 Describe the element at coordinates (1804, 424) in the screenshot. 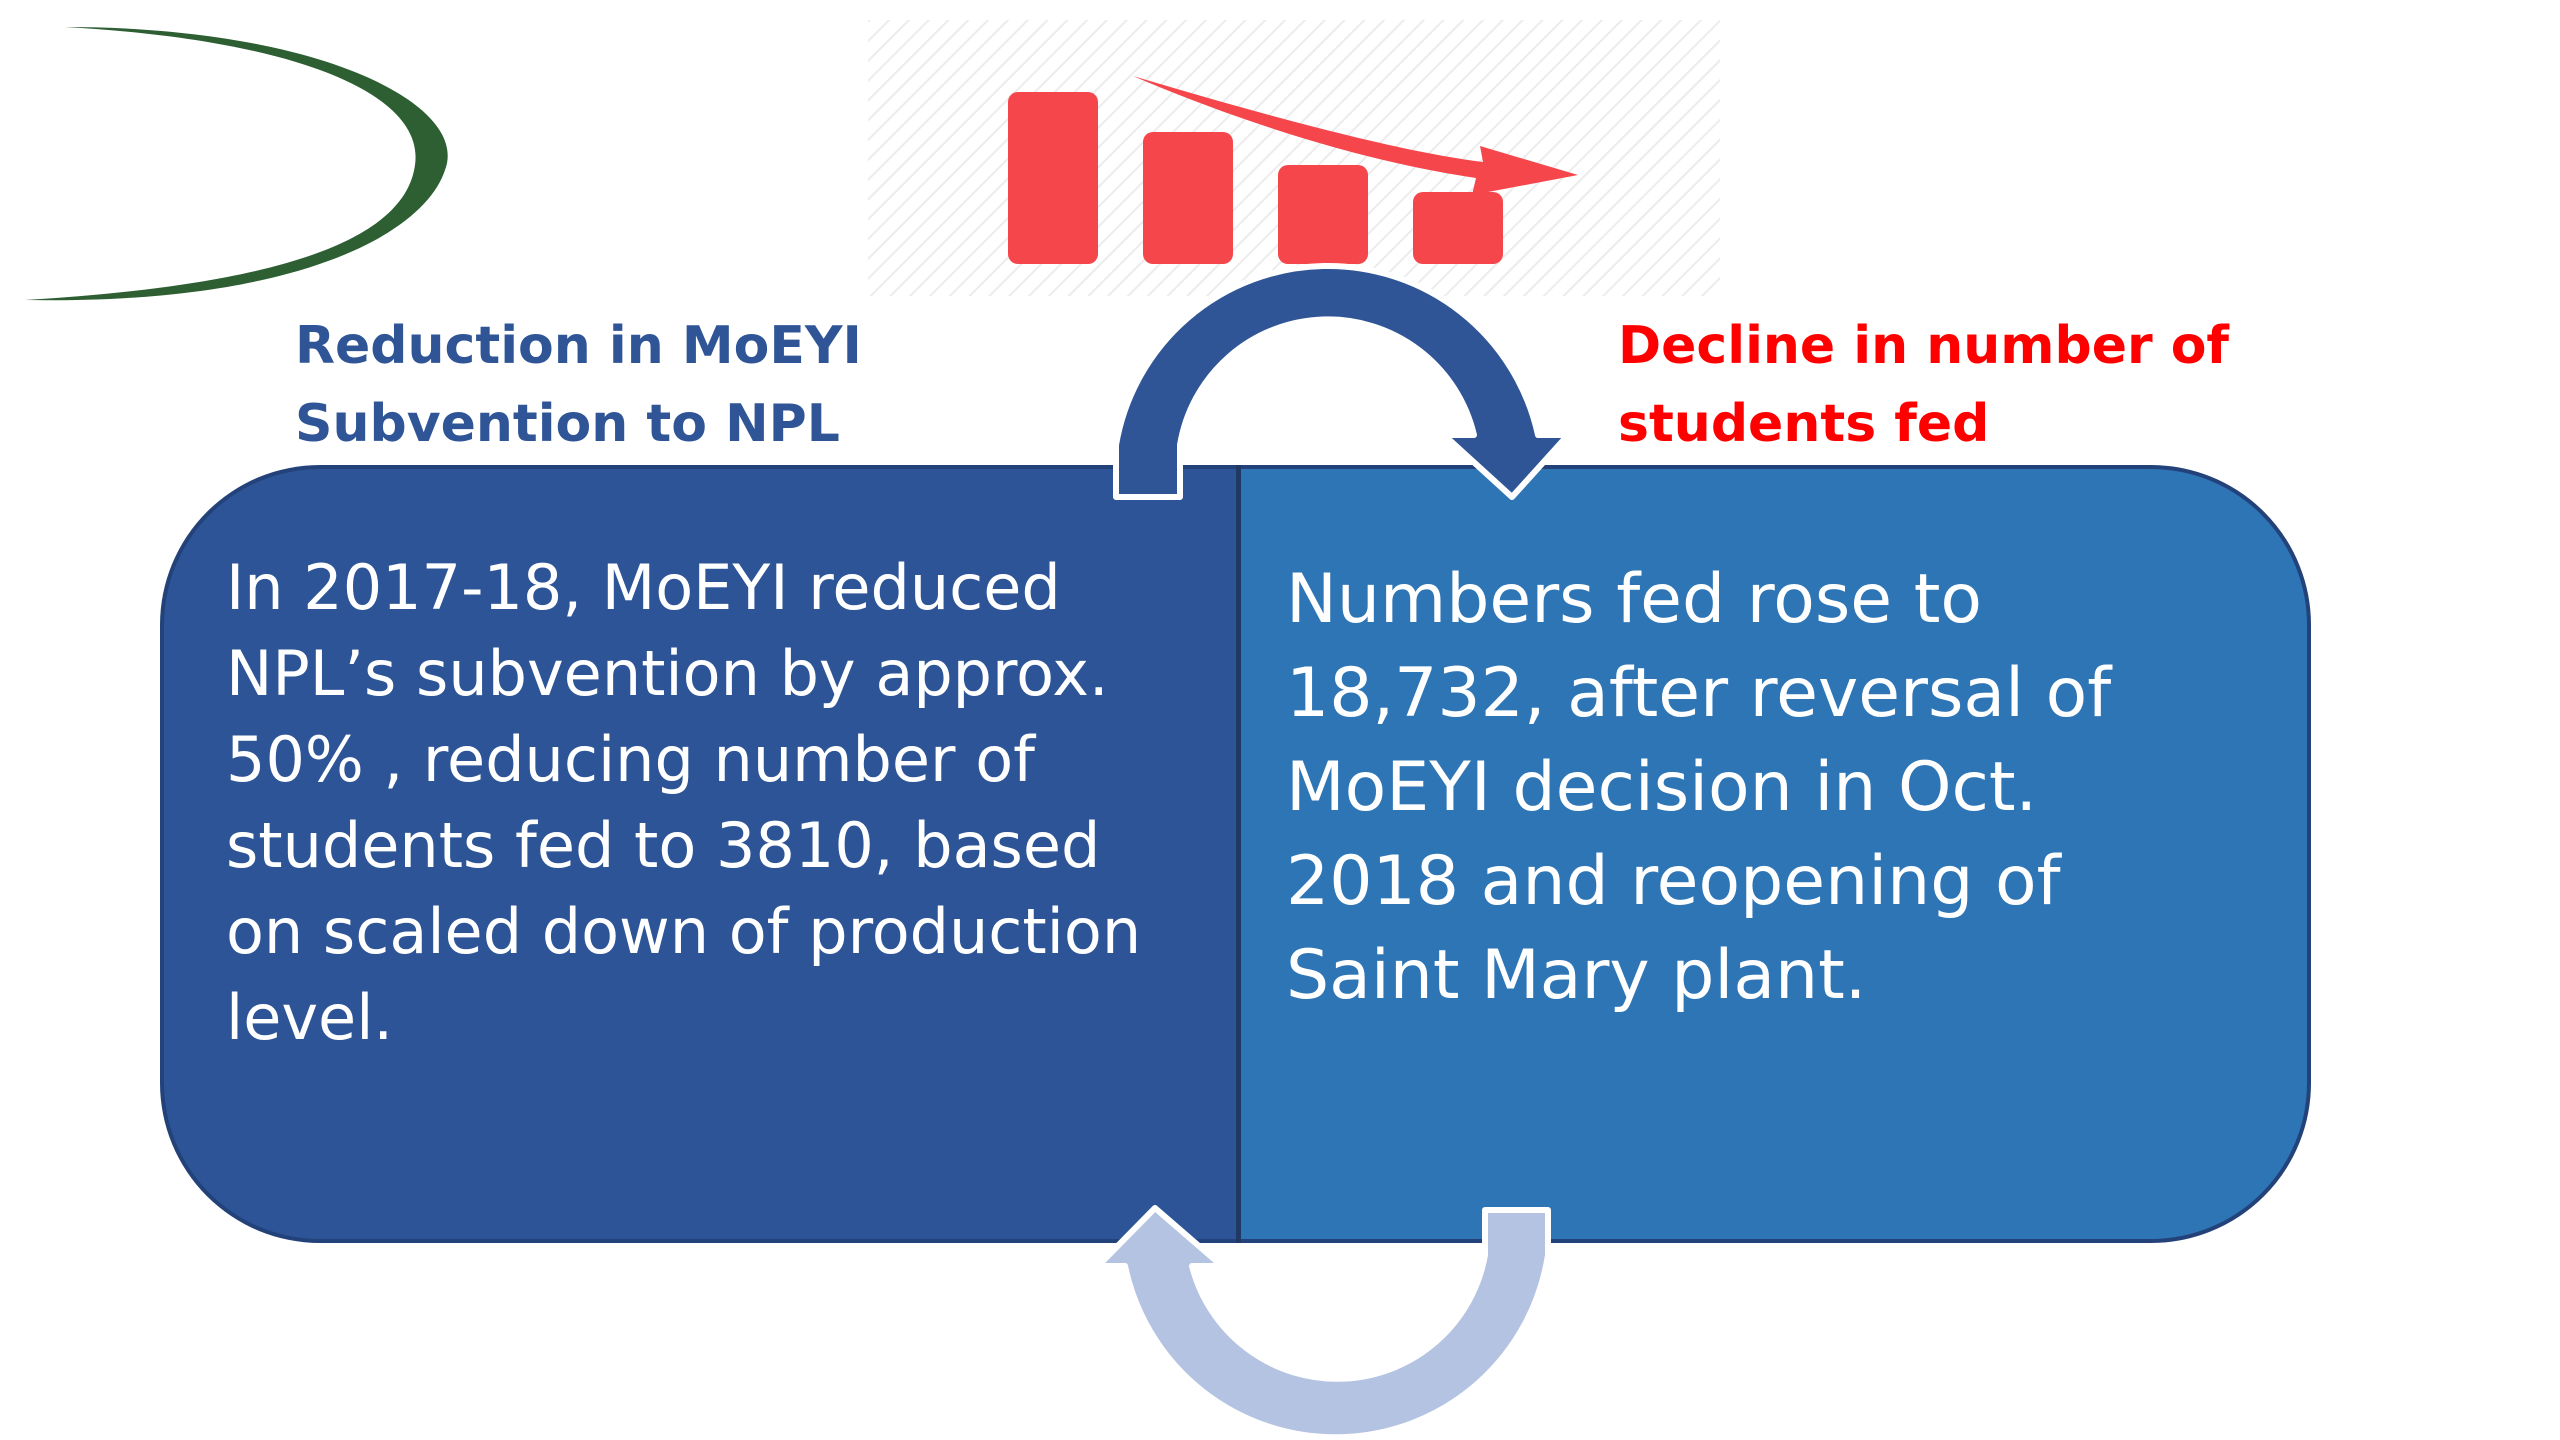

I see `right-heading-line-2: students fed` at that location.